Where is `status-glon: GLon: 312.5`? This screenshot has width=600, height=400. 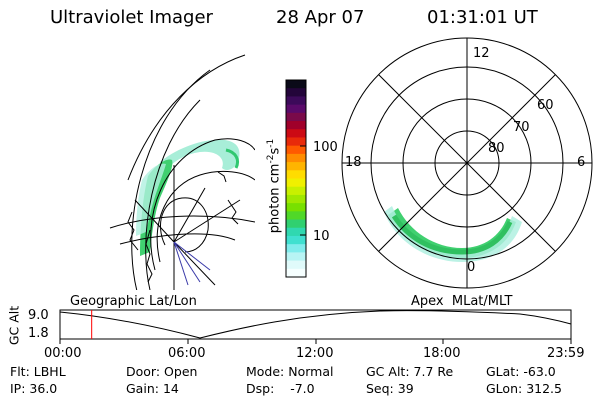
status-glon: GLon: 312.5 is located at coordinates (524, 388).